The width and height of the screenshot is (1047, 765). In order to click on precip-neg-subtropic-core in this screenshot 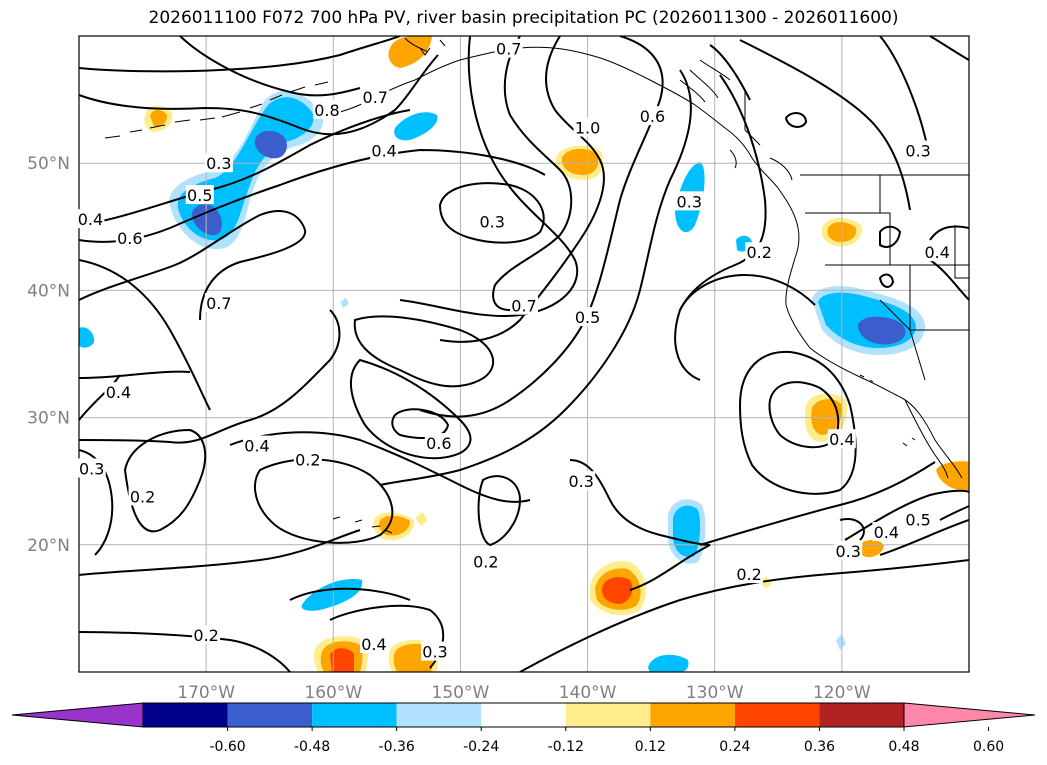, I will do `click(687, 531)`.